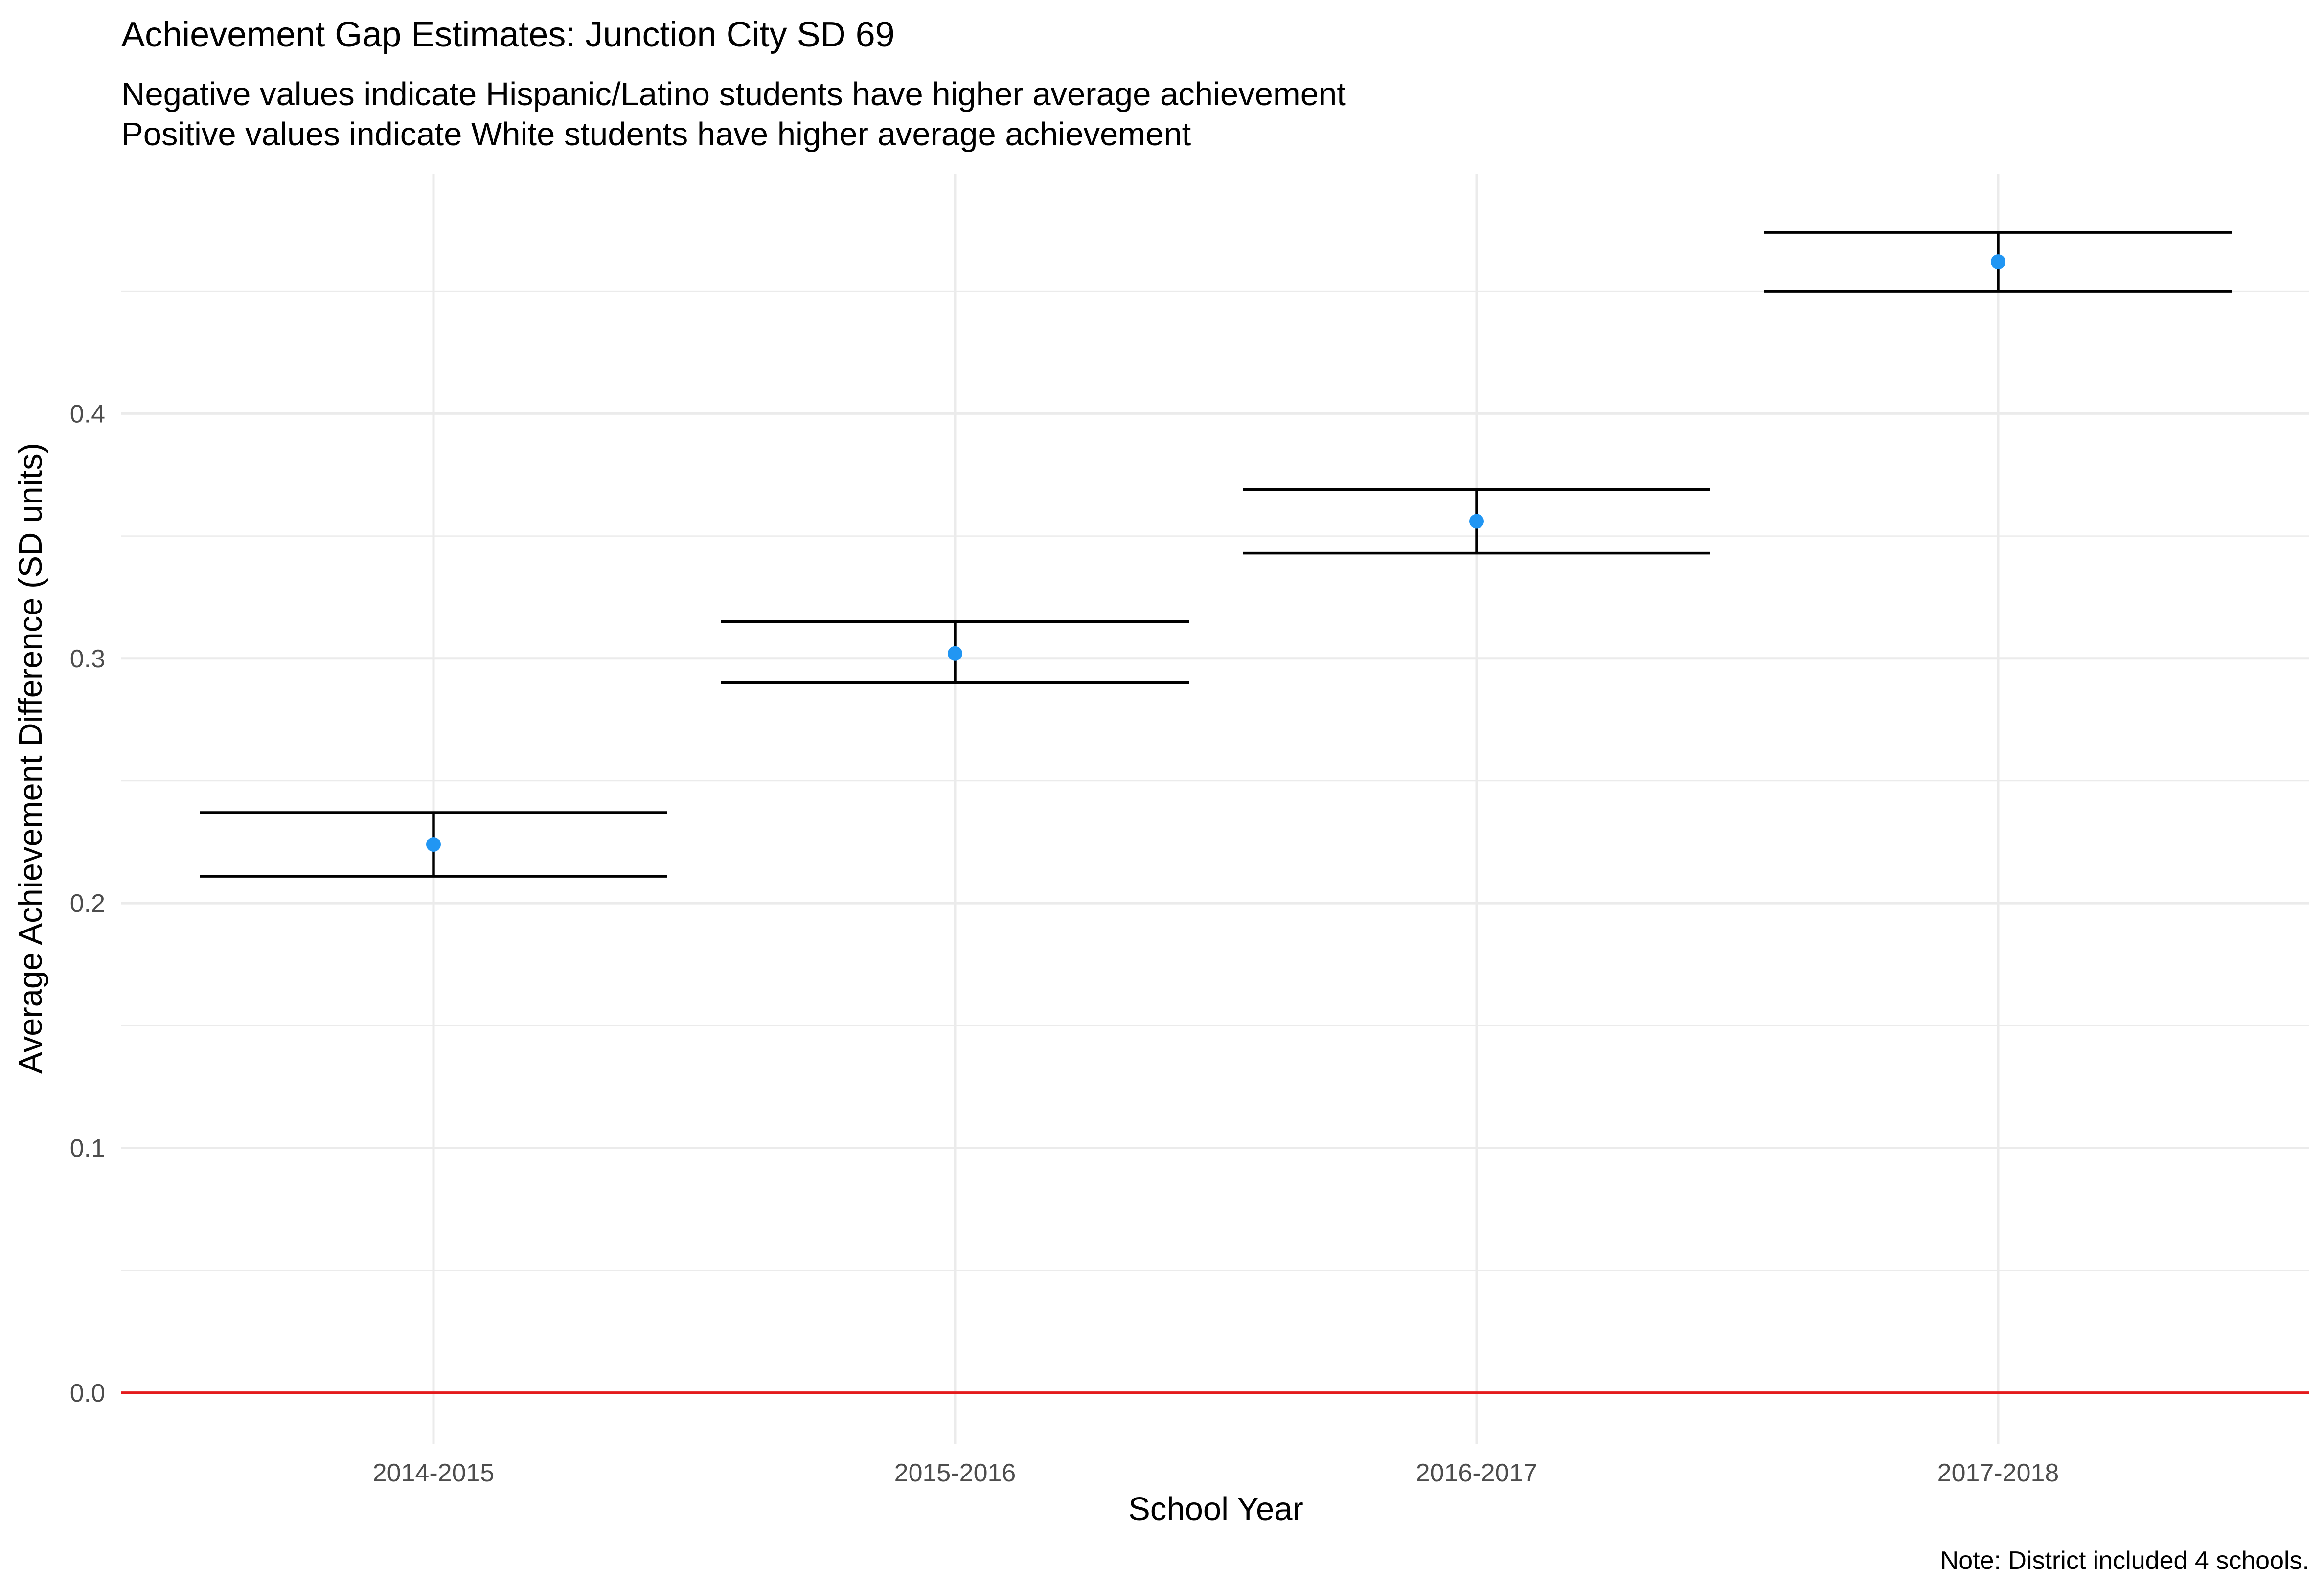 The width and height of the screenshot is (2324, 1590). Describe the element at coordinates (87, 1394) in the screenshot. I see `y-tick-label: 0.0` at that location.